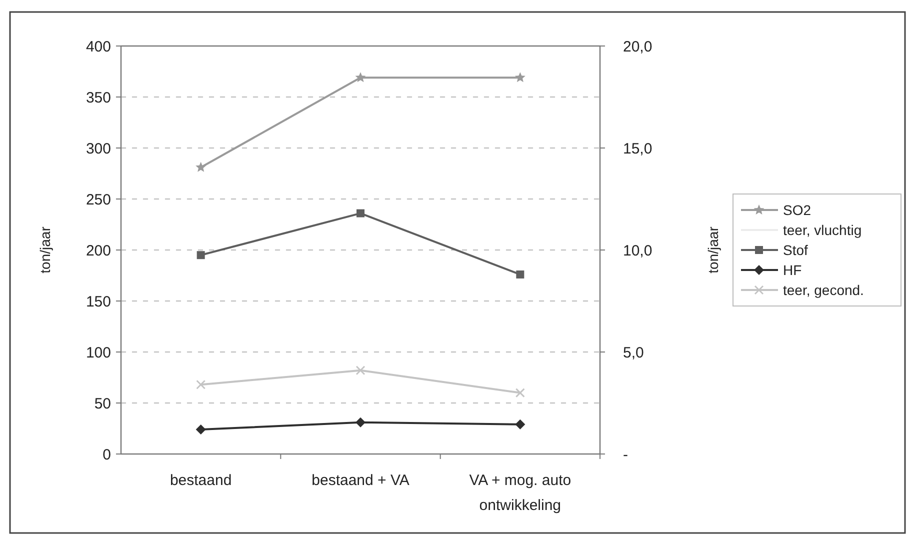  What do you see at coordinates (361, 480) in the screenshot?
I see `x-tick-label: bestaand + VA` at bounding box center [361, 480].